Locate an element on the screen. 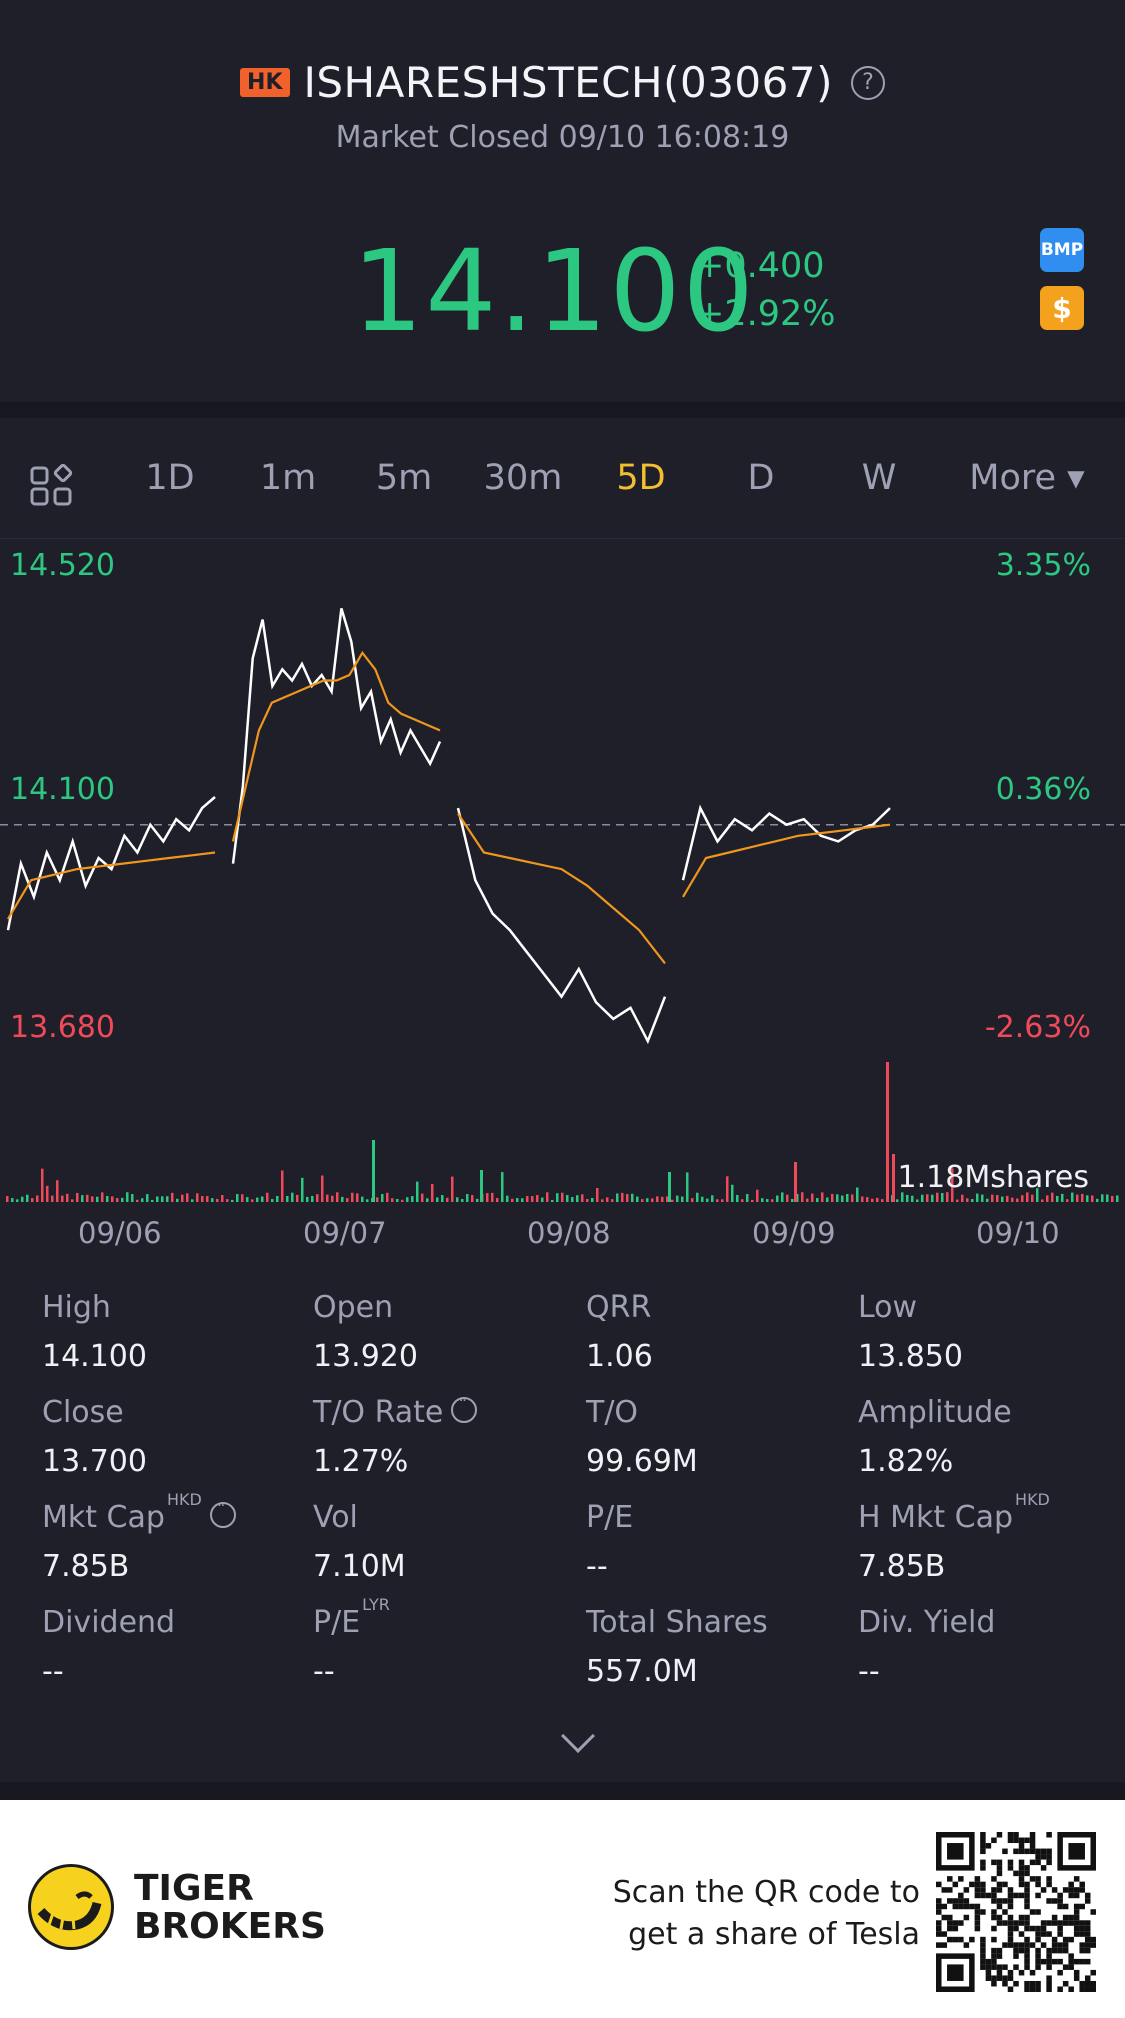 This screenshot has width=1125, height=2018. stat-item: Vol 7.10M is located at coordinates (443, 1542).